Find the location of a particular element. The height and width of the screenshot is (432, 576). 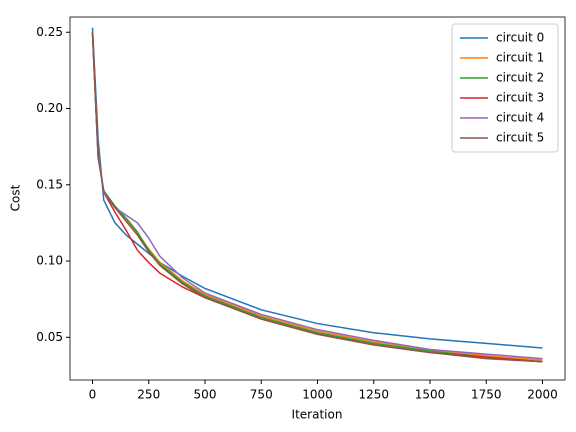

legend-label: circuit 5 is located at coordinates (520, 138).